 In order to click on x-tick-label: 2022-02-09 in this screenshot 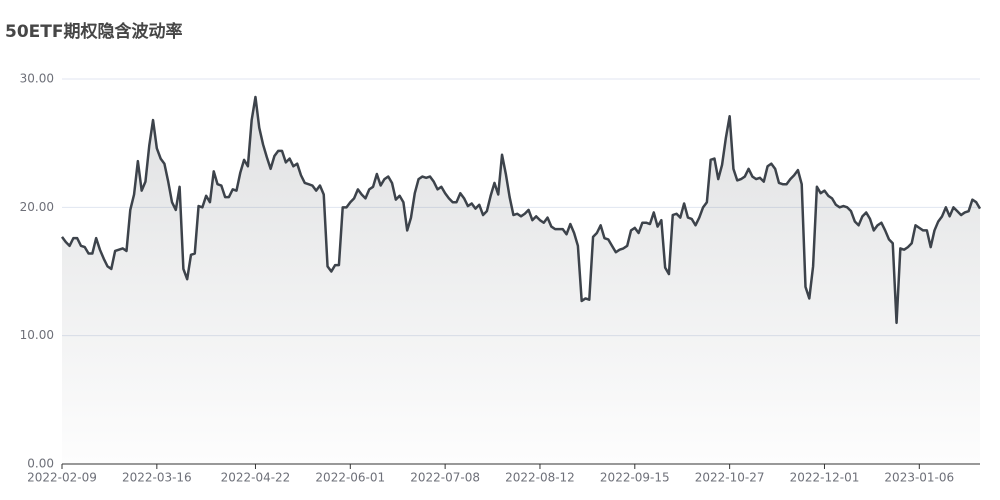, I will do `click(62, 478)`.